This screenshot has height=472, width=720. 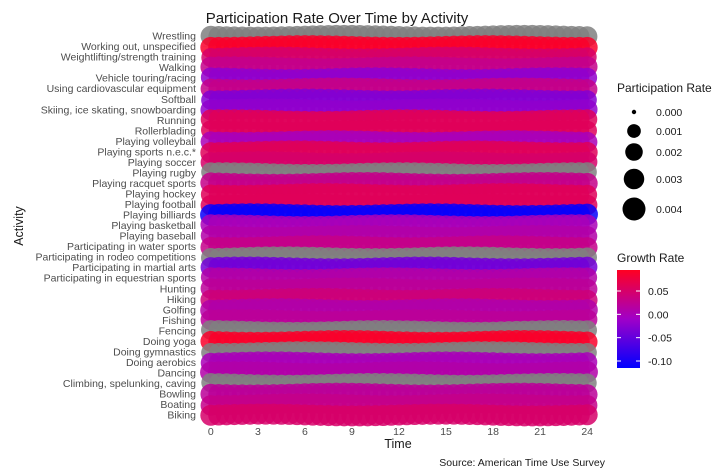 I want to click on y-tick-label: Playing soccer, so click(x=162, y=163).